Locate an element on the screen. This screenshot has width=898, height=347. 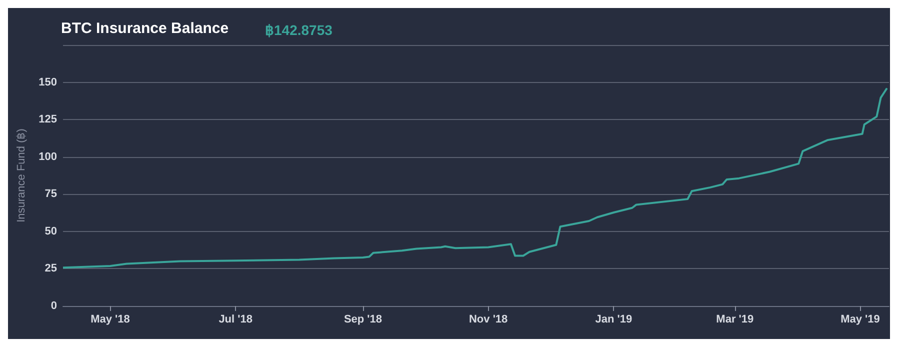
y-tick-label: 25 is located at coordinates (50, 268).